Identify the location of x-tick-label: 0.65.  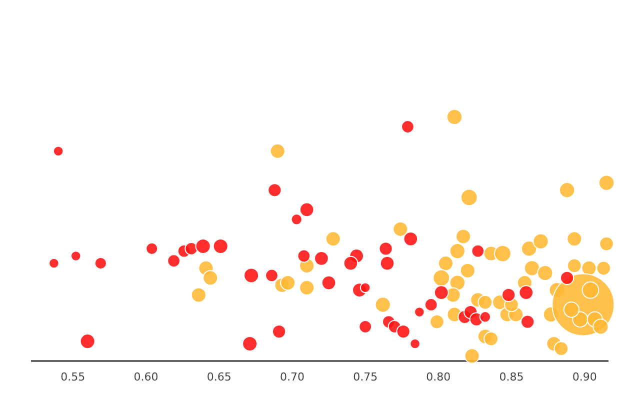
(219, 377).